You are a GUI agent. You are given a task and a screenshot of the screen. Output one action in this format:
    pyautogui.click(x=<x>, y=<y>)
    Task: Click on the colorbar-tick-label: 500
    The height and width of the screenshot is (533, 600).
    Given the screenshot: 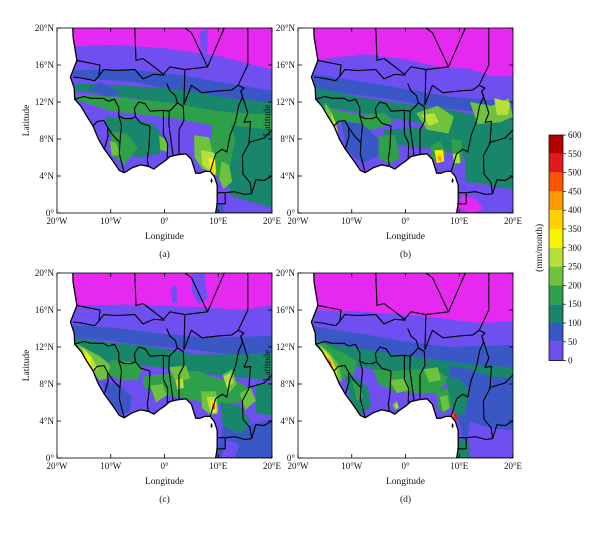 What is the action you would take?
    pyautogui.click(x=575, y=173)
    